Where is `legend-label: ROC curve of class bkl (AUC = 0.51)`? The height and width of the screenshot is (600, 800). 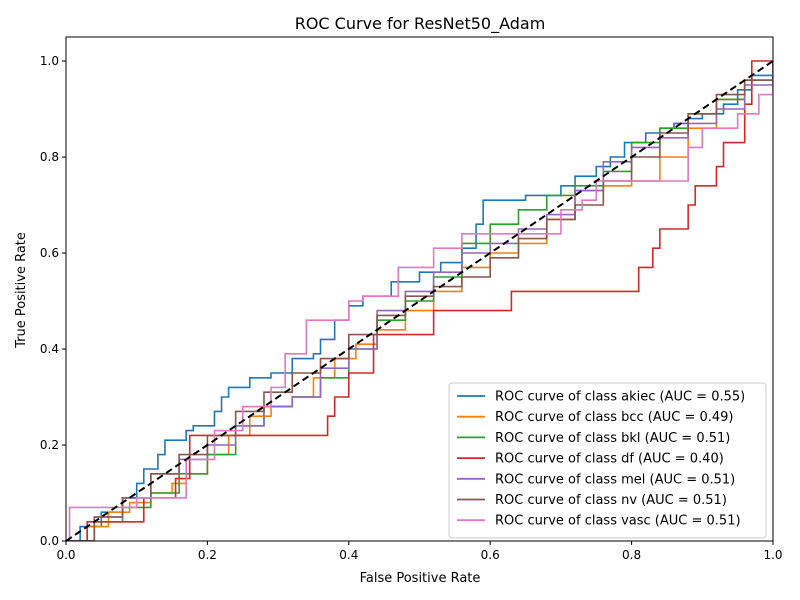 legend-label: ROC curve of class bkl (AUC = 0.51) is located at coordinates (612, 438).